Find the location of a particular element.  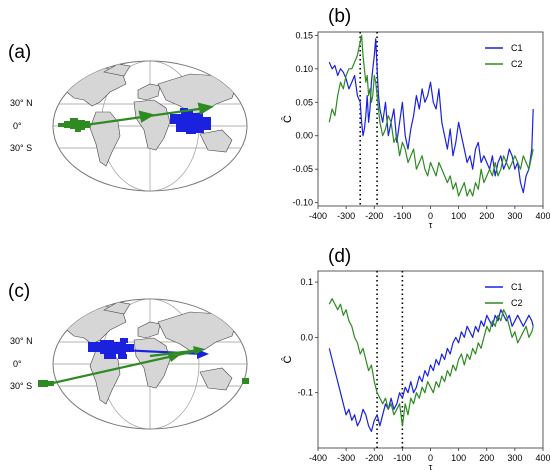

y-tick-label: 0.00 is located at coordinates (304, 136).